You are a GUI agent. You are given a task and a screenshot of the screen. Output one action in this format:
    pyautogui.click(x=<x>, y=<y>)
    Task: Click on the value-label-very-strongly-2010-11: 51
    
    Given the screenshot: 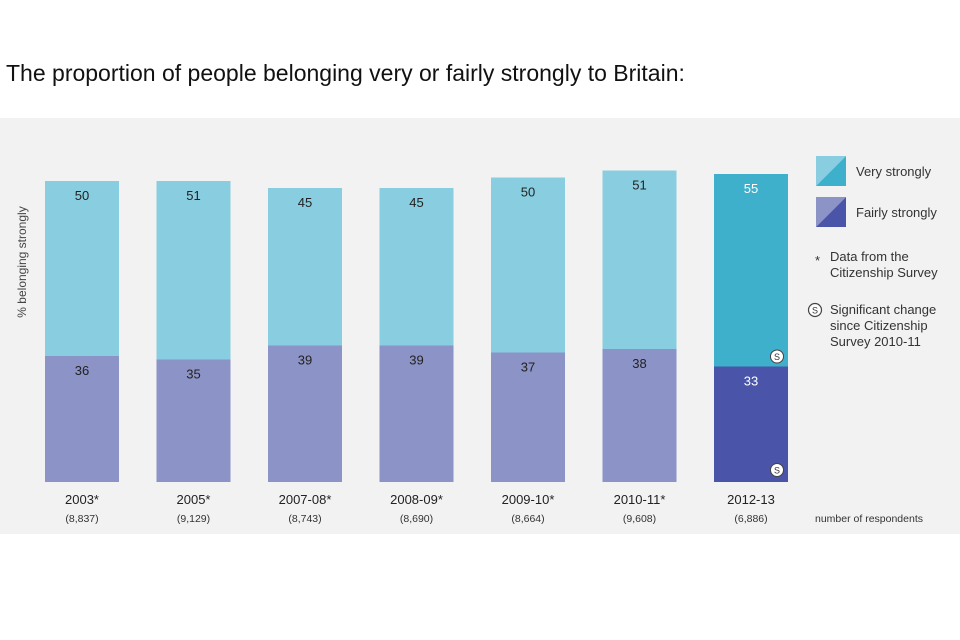 What is the action you would take?
    pyautogui.click(x=639, y=185)
    